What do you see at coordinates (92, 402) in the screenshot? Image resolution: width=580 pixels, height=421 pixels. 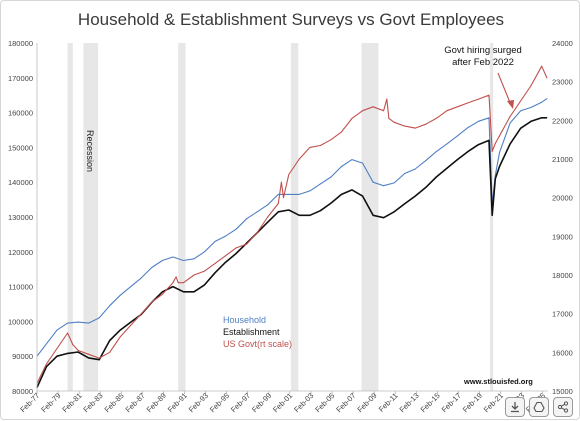 I see `x-tick-label-3: Feb-83` at bounding box center [92, 402].